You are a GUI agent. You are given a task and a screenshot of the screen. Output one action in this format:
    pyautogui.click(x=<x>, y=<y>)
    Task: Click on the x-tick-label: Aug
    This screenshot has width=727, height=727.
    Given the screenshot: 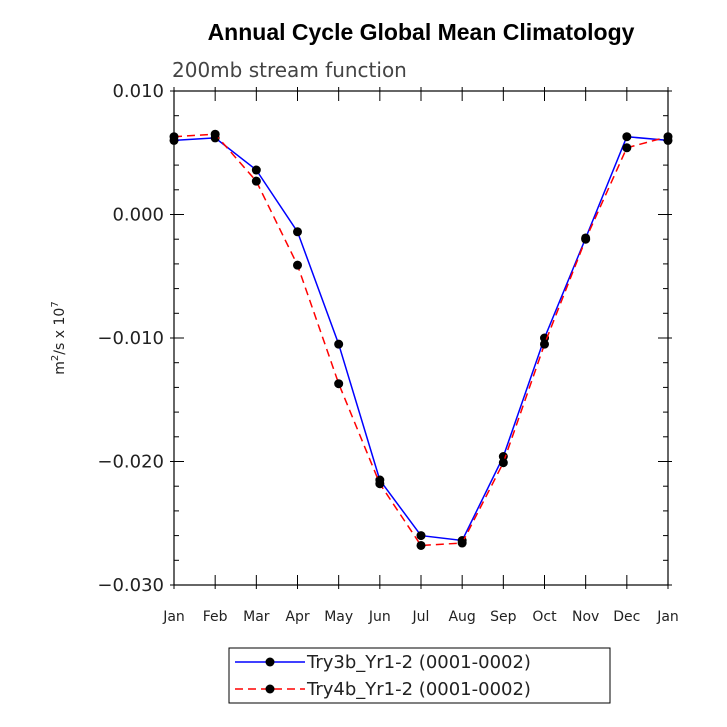 What is the action you would take?
    pyautogui.click(x=461, y=617)
    